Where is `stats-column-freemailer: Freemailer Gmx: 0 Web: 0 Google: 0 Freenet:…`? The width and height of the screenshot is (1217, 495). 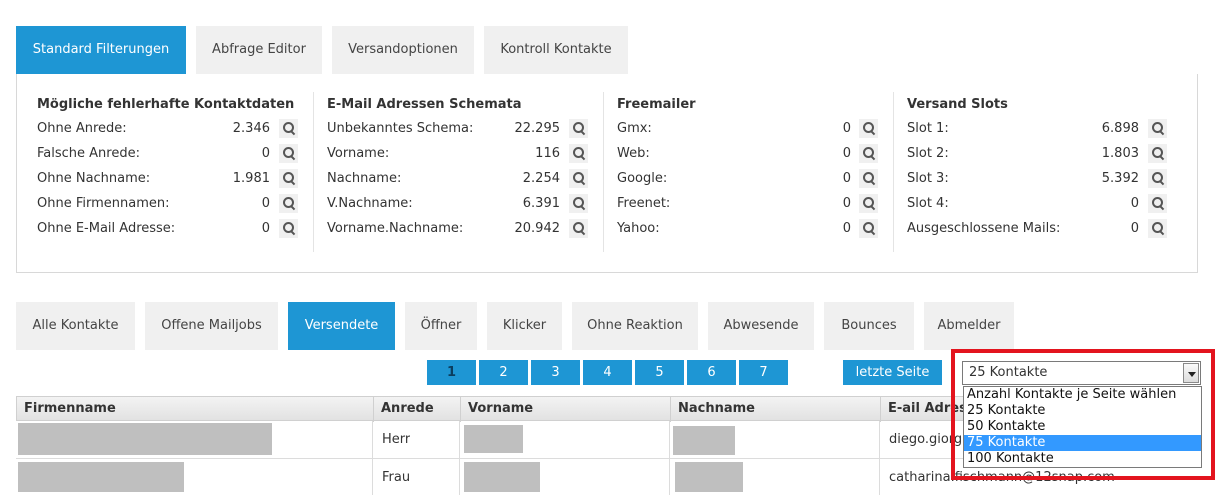 stats-column-freemailer: Freemailer Gmx: 0 Web: 0 Google: 0 Freenet:… is located at coordinates (753, 167).